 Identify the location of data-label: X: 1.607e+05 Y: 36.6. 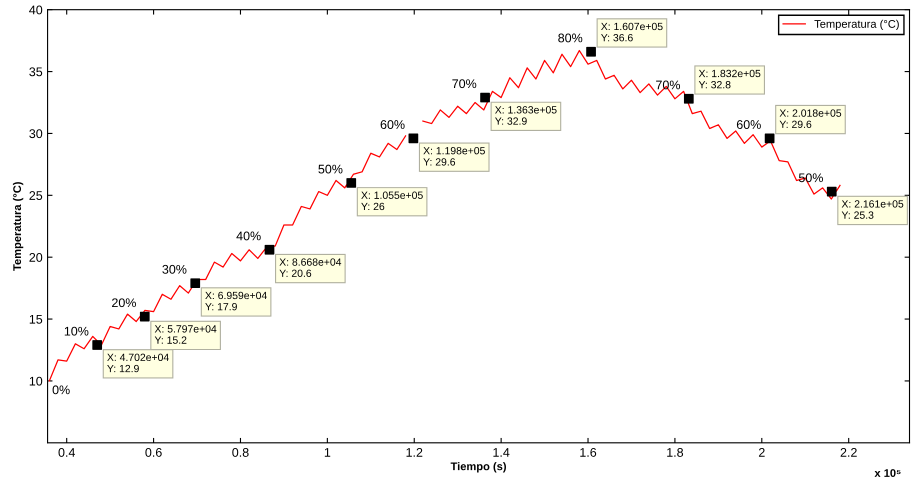
(632, 32).